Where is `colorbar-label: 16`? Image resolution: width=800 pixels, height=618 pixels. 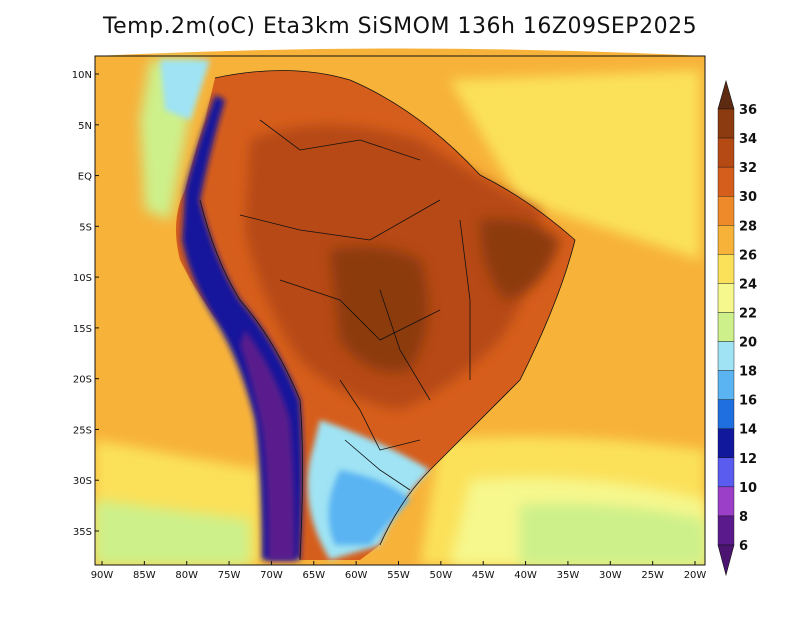 colorbar-label: 16 is located at coordinates (748, 401).